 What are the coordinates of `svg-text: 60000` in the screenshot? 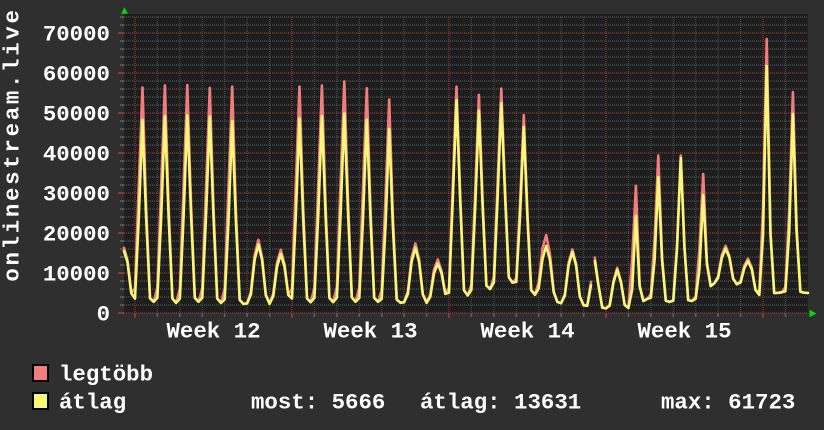 It's located at (76, 75).